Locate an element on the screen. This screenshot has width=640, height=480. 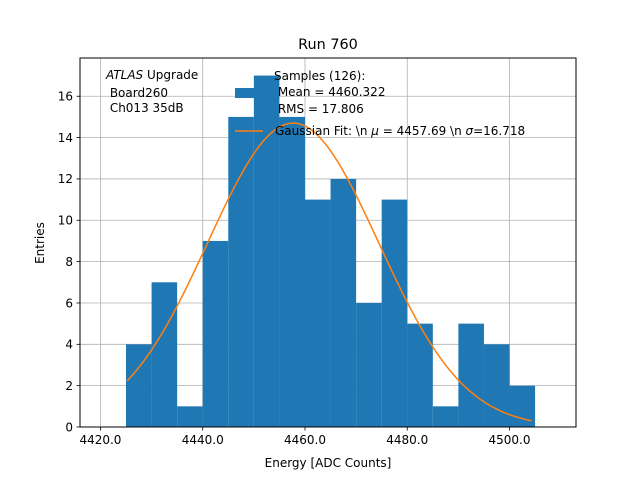
atlas-annotation: ATLAS Upgrade Board260 Ch013 35dB is located at coordinates (151, 91).